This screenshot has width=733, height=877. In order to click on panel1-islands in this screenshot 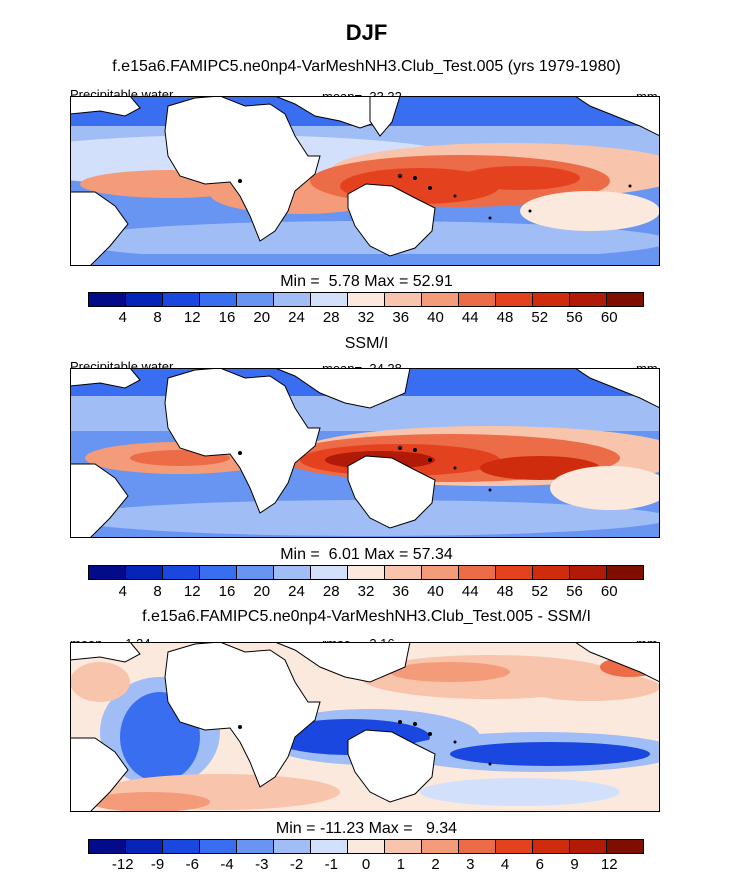, I will do `click(435, 197)`.